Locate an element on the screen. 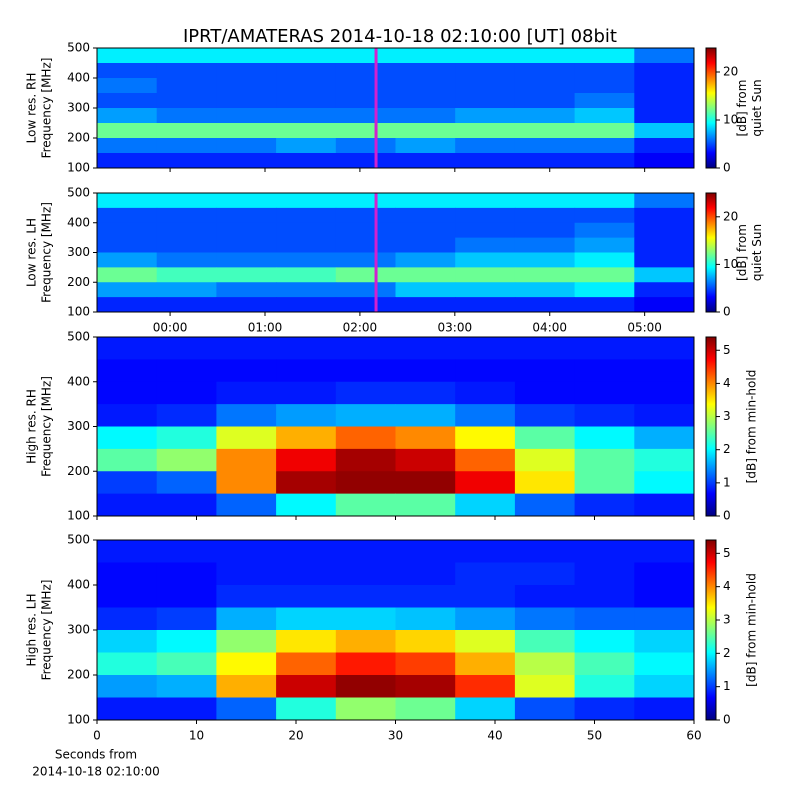 The image size is (800, 800). y-tick-label: 200 is located at coordinates (78, 675).